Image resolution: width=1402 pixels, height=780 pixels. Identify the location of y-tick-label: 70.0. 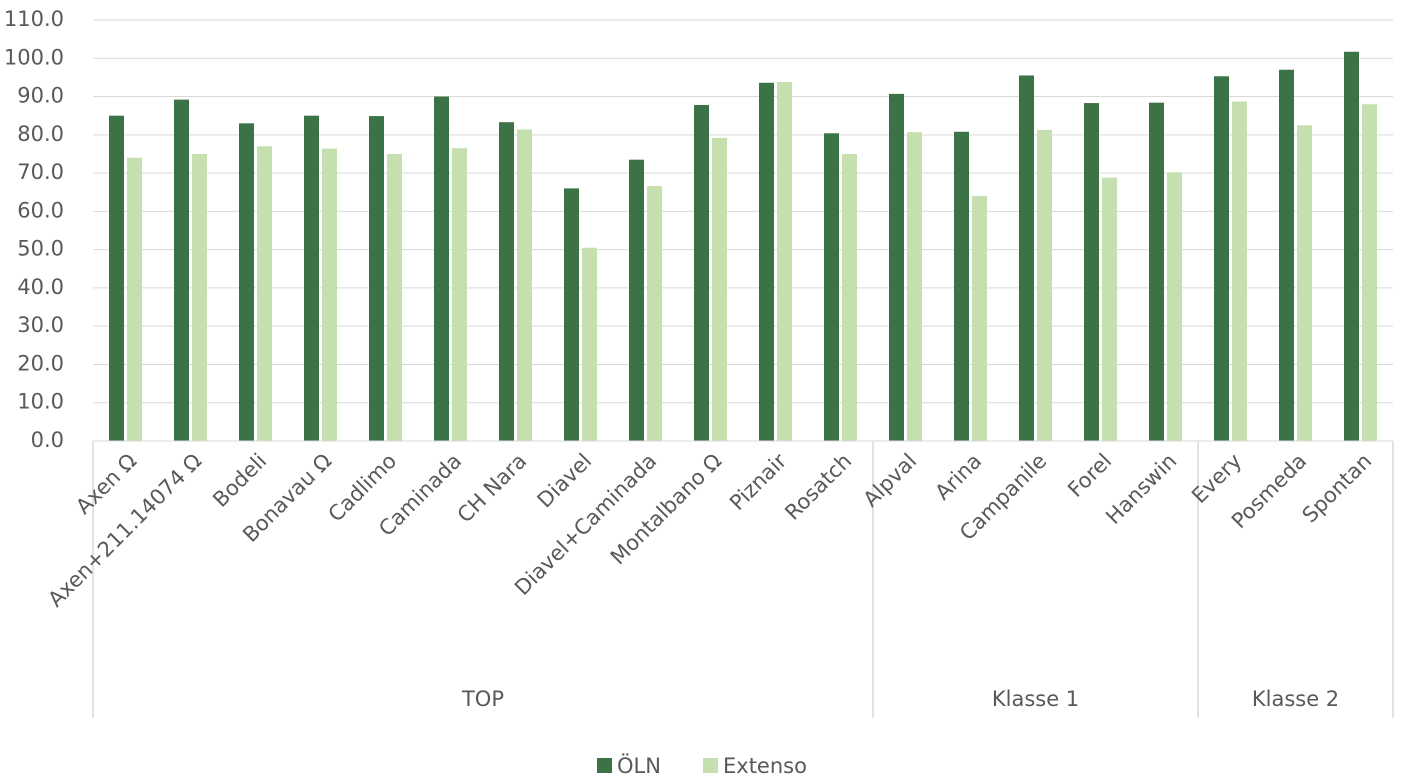
(40, 172).